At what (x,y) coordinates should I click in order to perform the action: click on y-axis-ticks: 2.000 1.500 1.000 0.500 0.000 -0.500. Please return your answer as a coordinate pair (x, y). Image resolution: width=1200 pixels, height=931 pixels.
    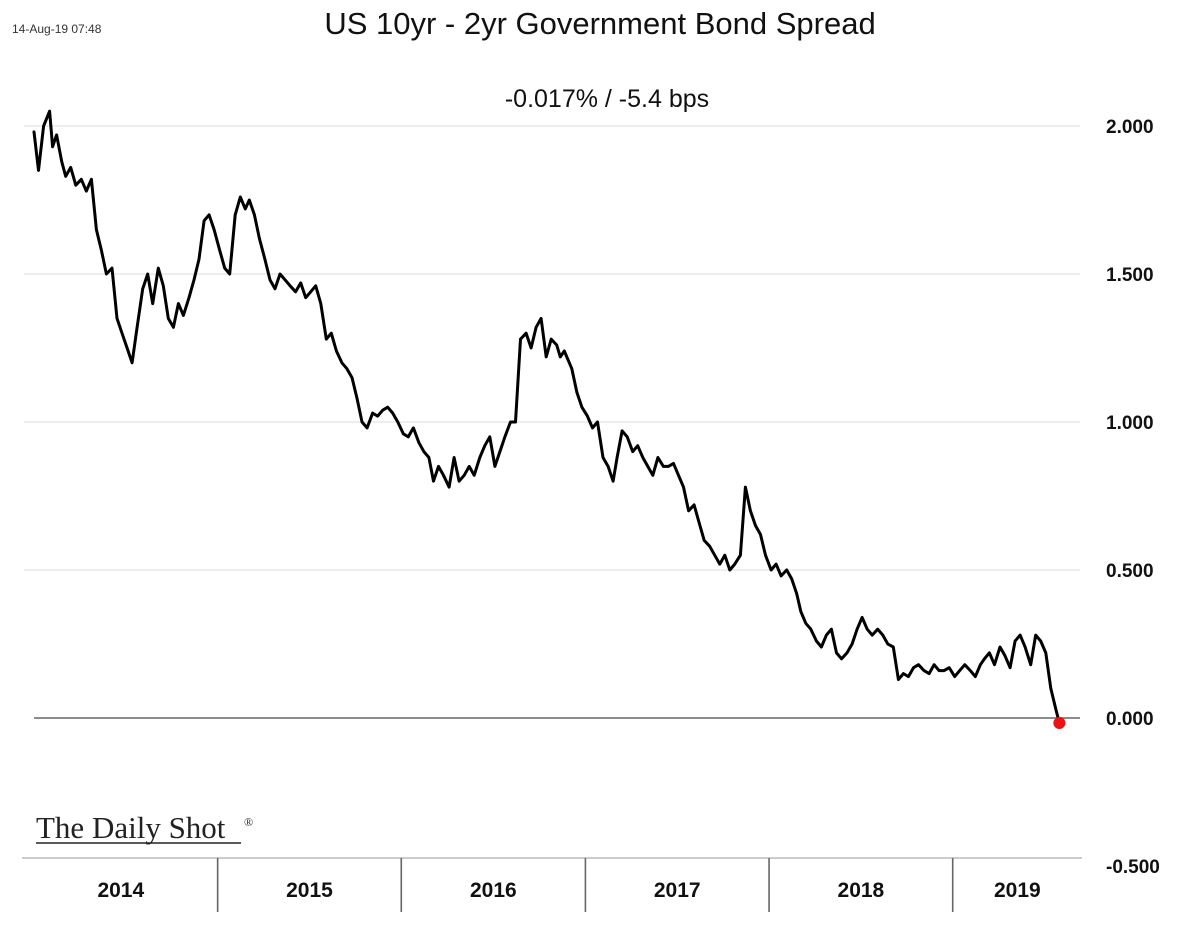
    Looking at the image, I should click on (1133, 497).